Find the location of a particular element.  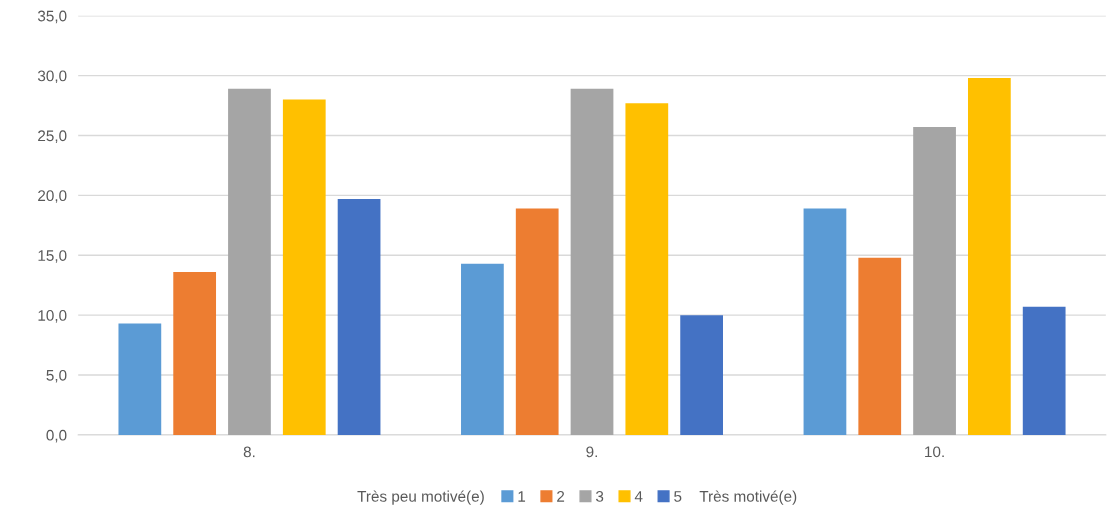

y-tick-label: 0,0 is located at coordinates (56, 436).